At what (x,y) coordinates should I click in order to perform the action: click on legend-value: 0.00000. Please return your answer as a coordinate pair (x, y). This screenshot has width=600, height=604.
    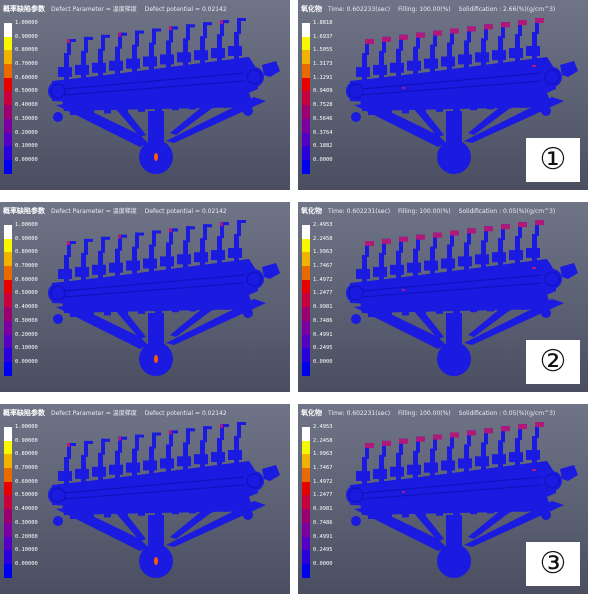
    Looking at the image, I should click on (26, 159).